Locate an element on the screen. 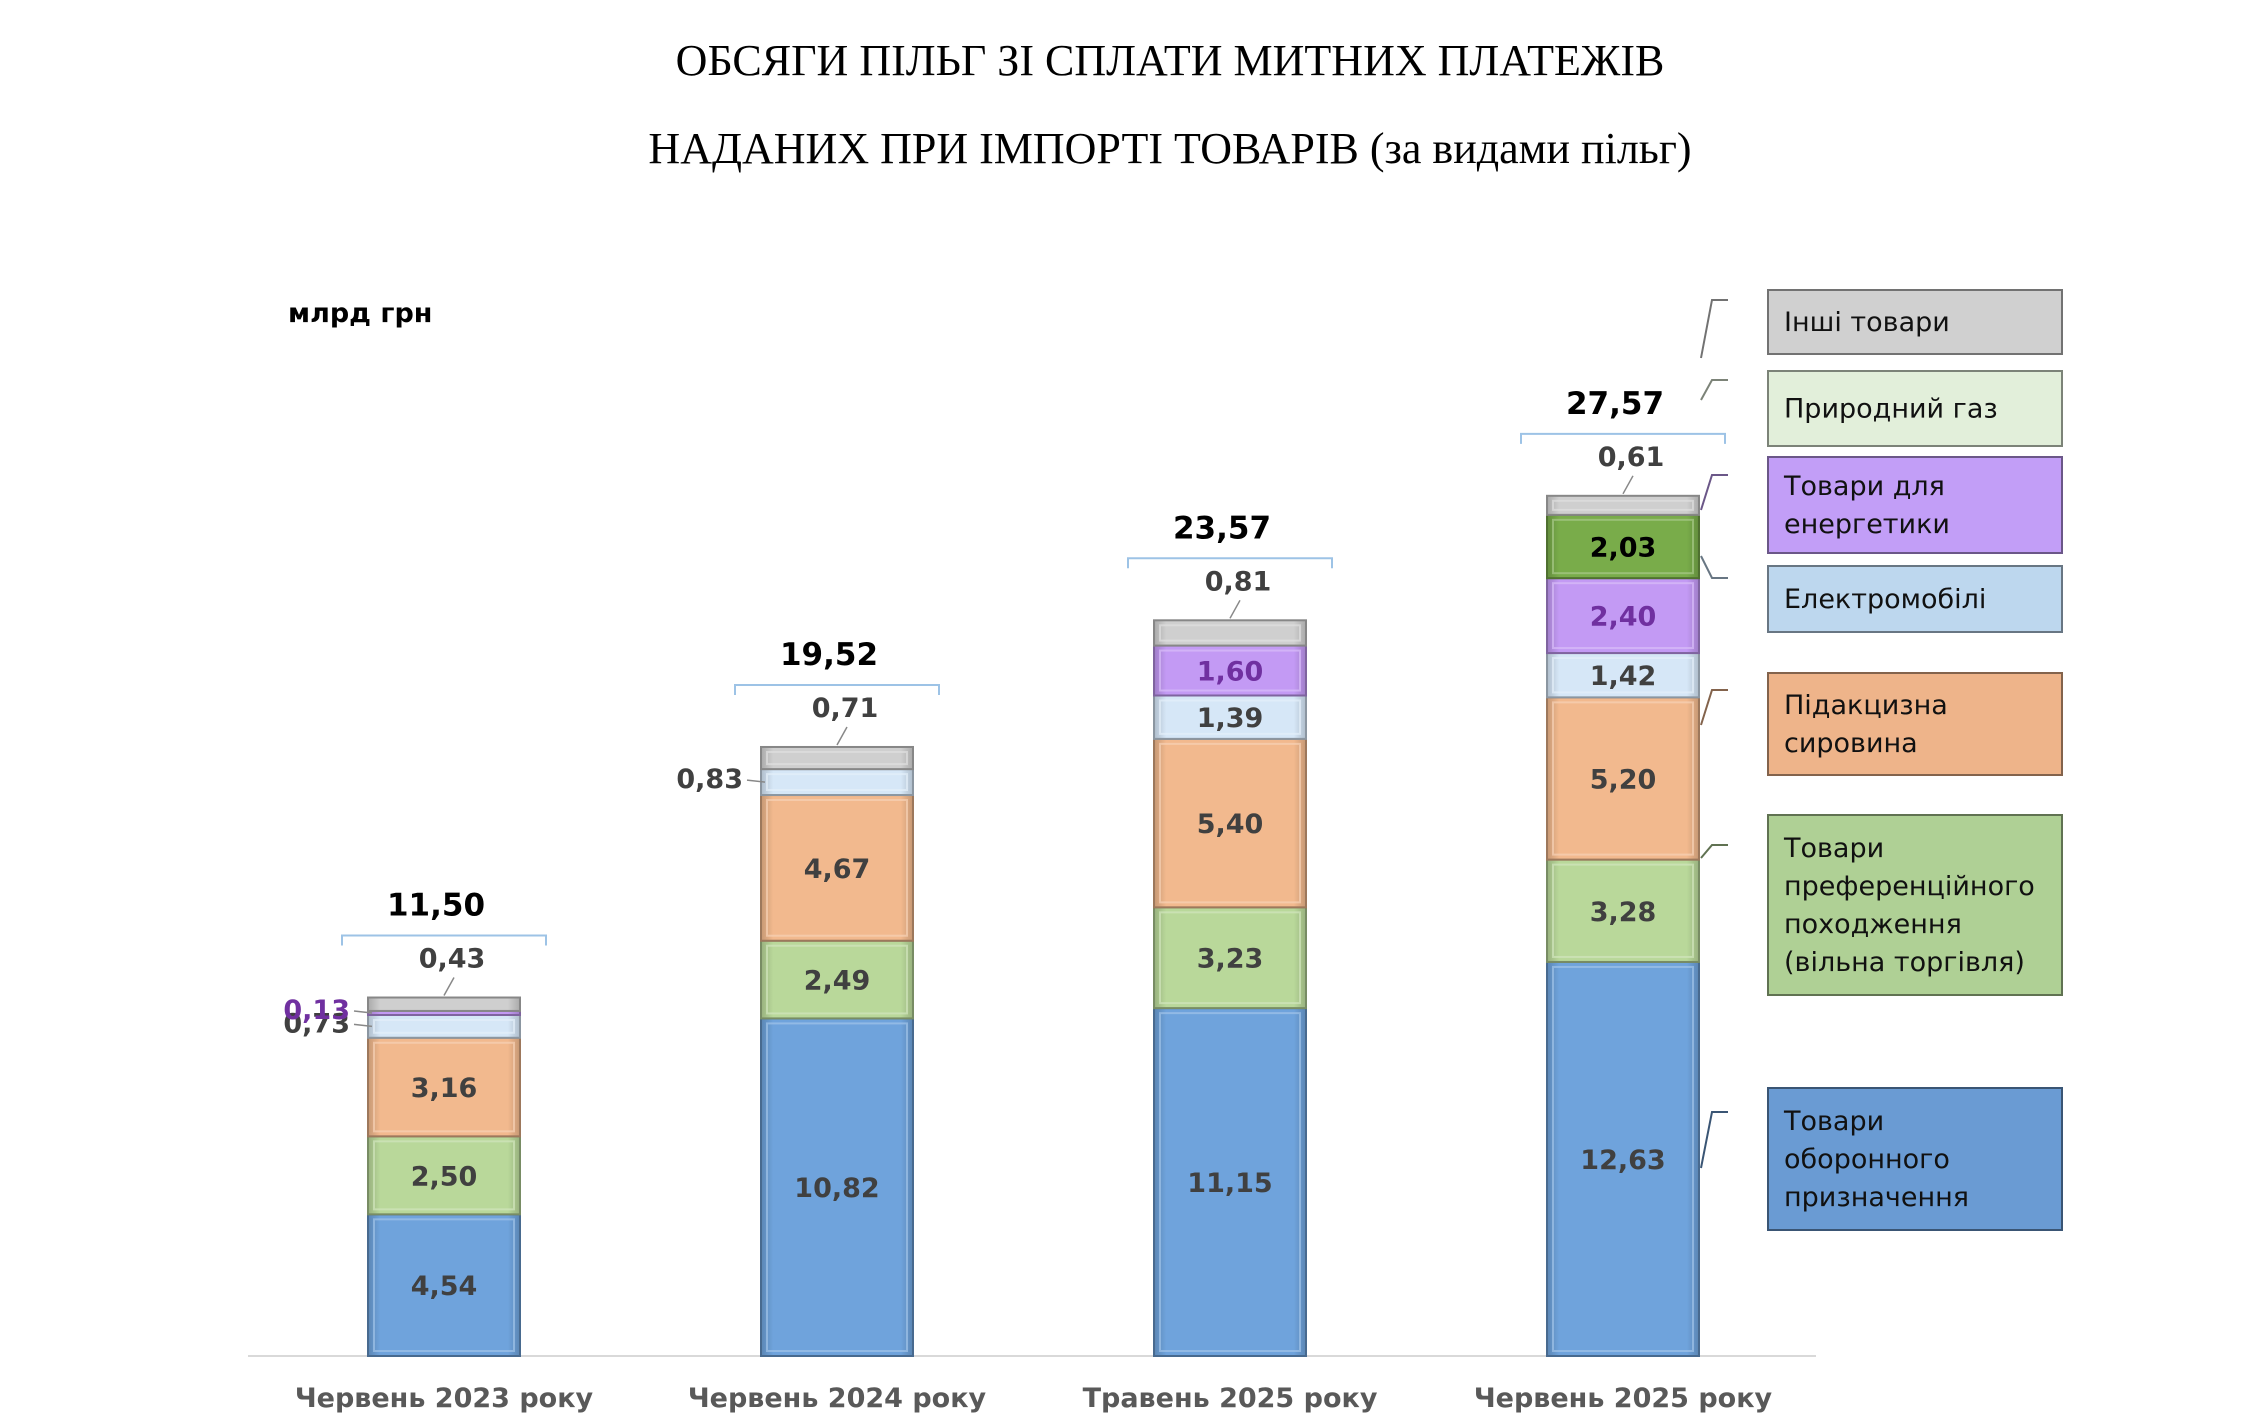 The width and height of the screenshot is (2244, 1425). legend-item-природний-газ: Природний газ is located at coordinates (1915, 408).